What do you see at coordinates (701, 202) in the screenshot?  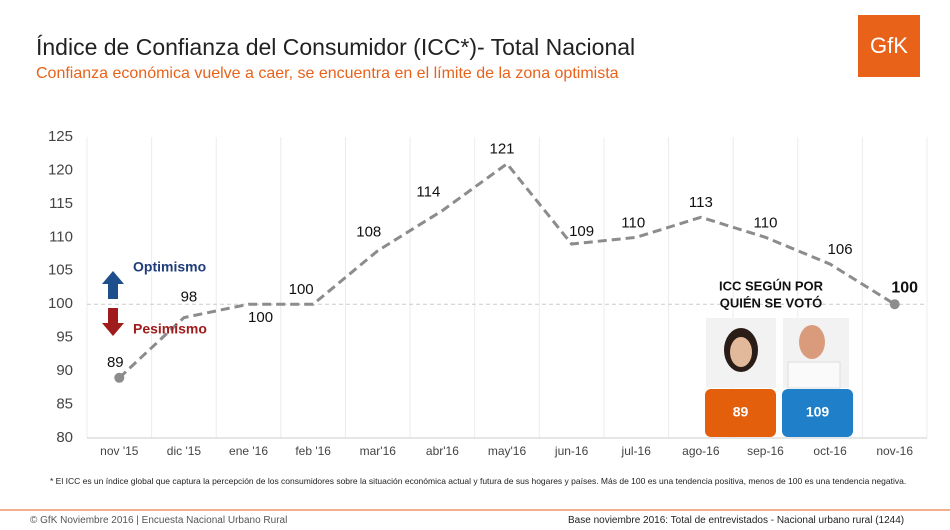 I see `value-label: 113` at bounding box center [701, 202].